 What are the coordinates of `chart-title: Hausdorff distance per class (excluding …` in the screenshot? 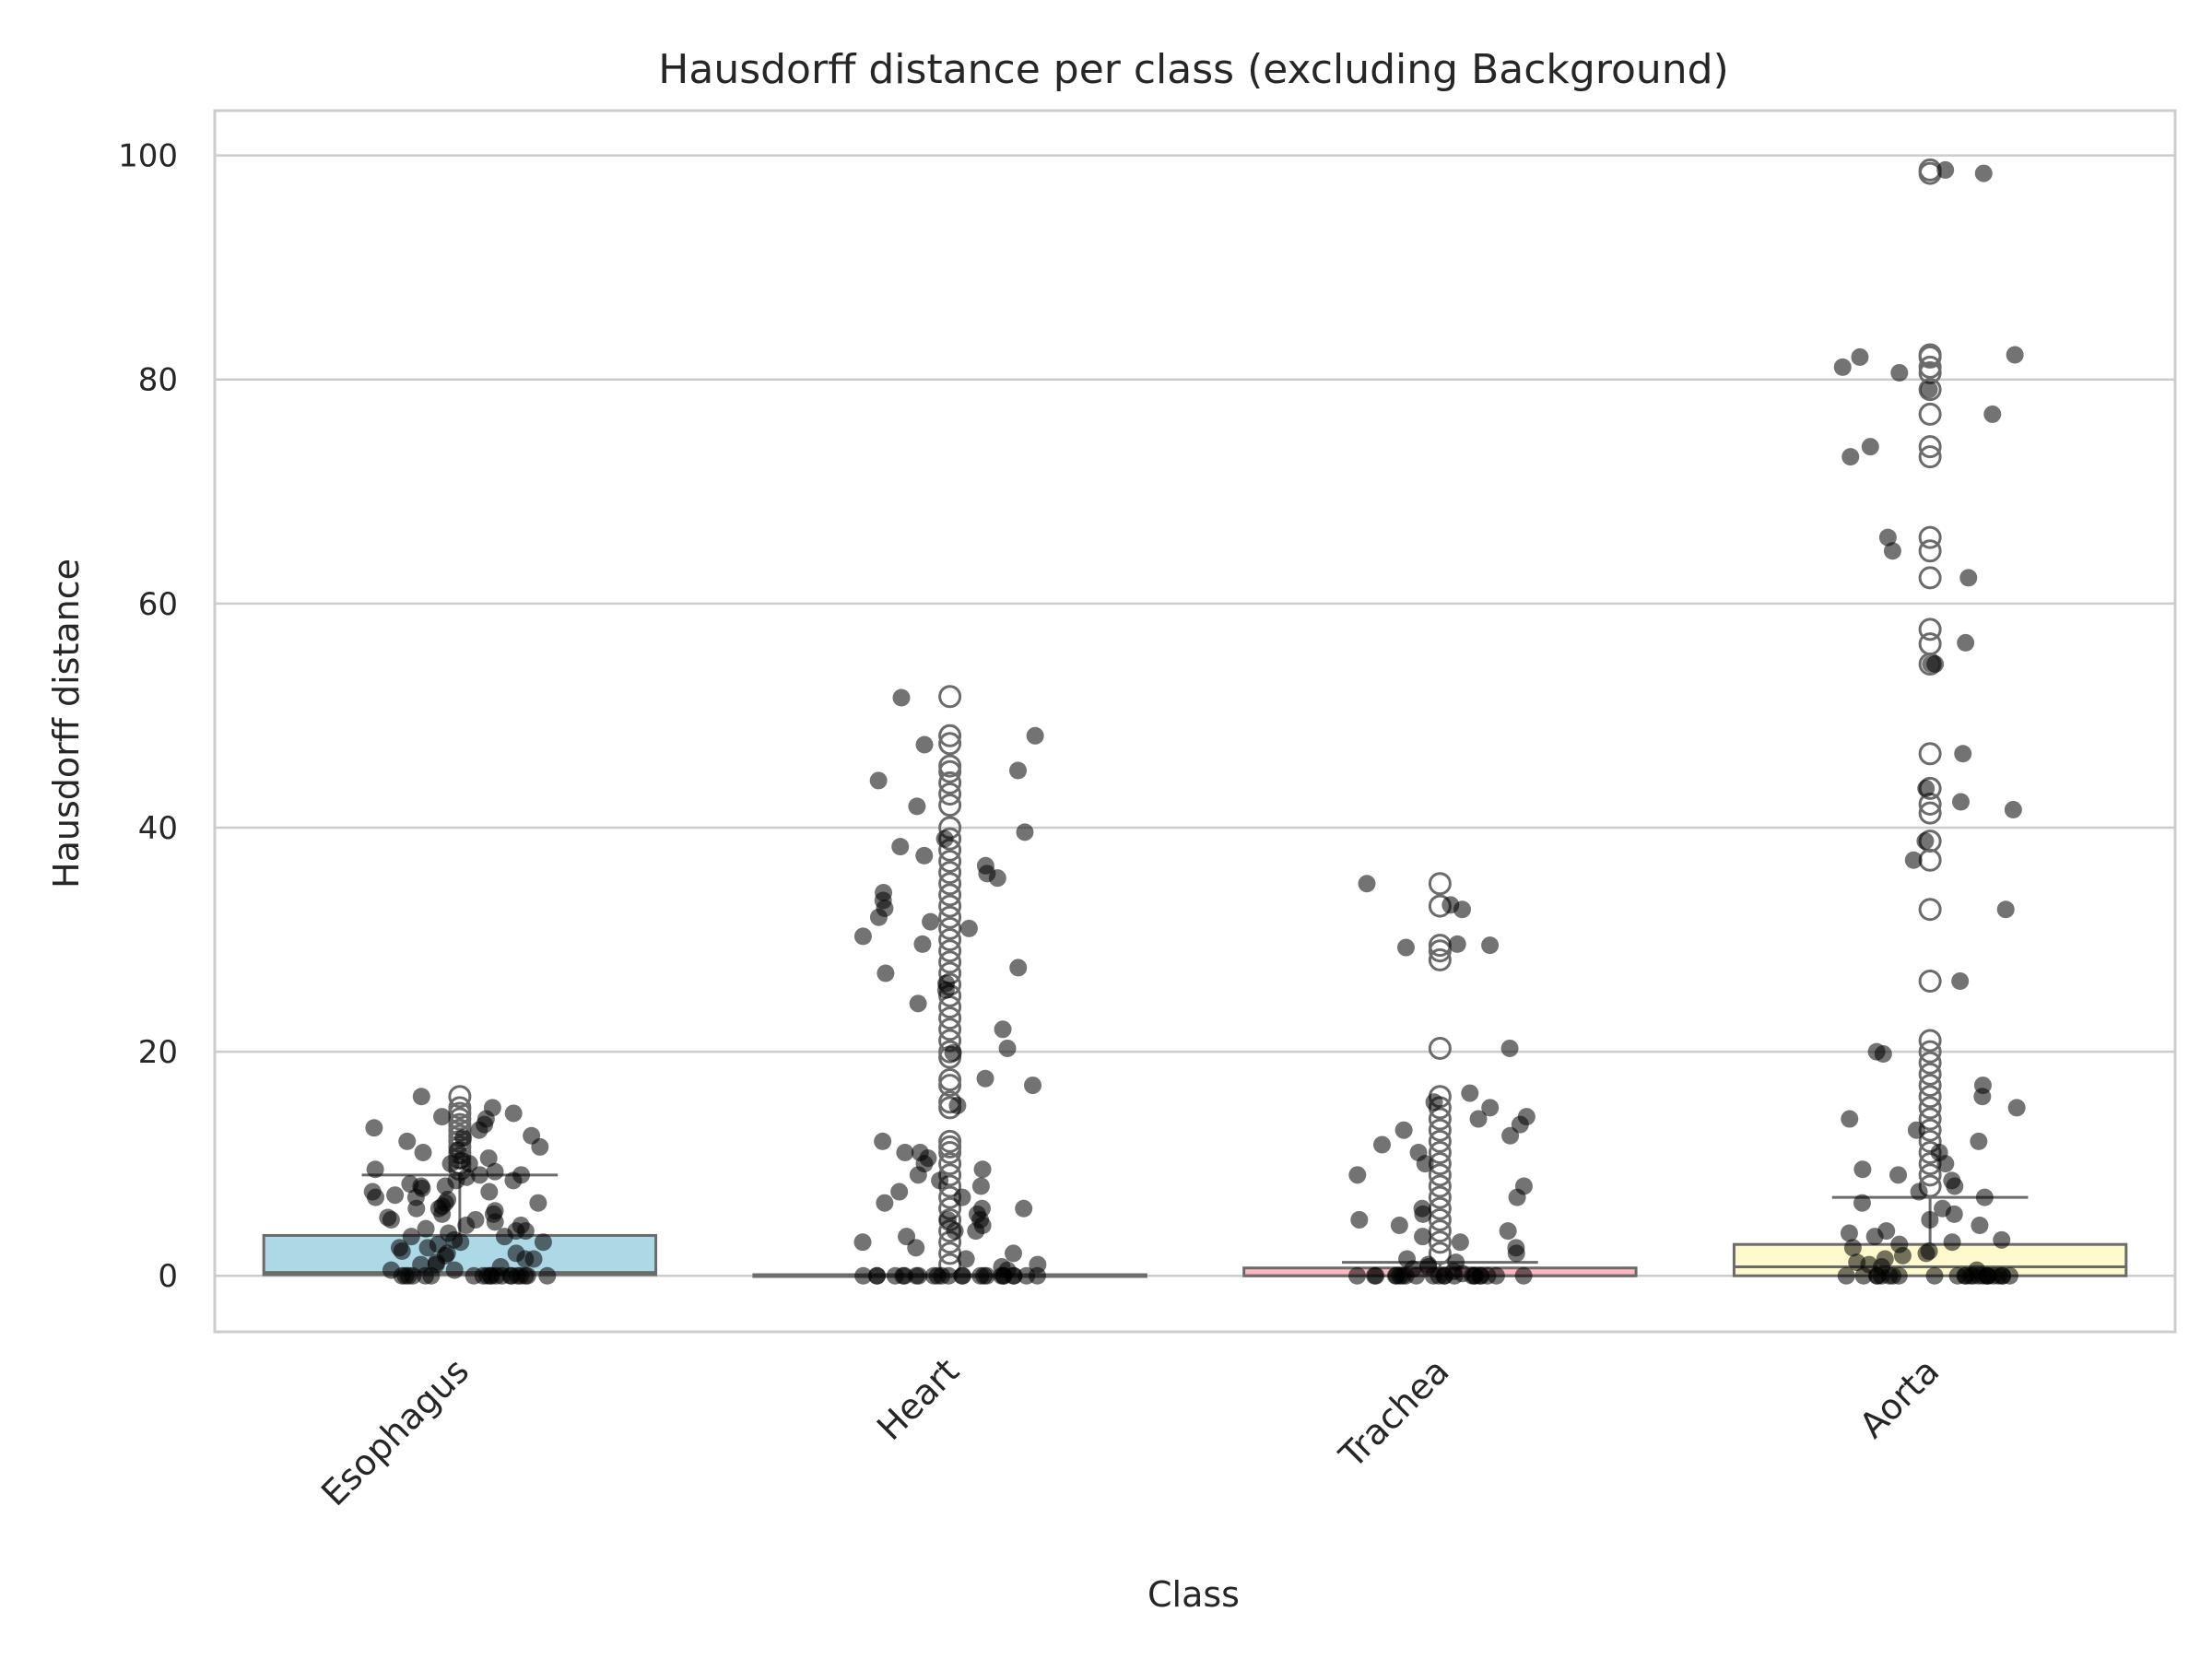 It's located at (1193, 69).